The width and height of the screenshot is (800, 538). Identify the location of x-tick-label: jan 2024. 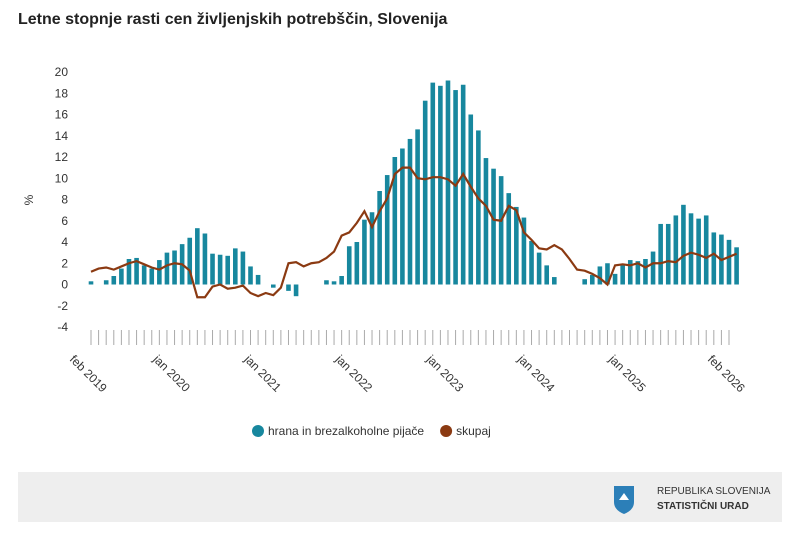
(535, 373).